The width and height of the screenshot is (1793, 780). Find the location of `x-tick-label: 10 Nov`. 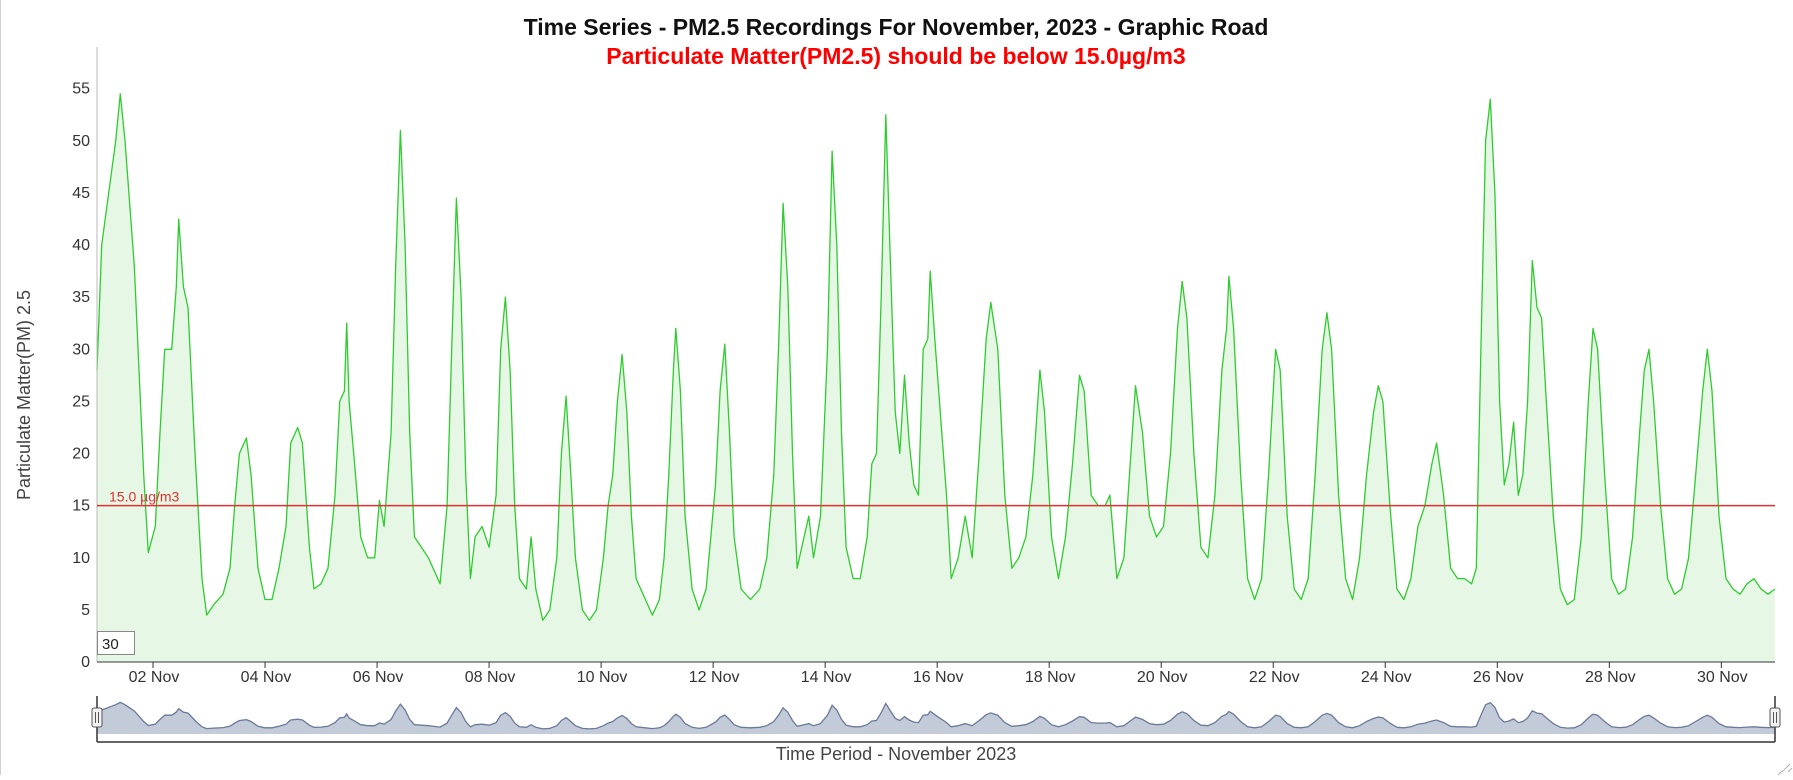

x-tick-label: 10 Nov is located at coordinates (602, 677).